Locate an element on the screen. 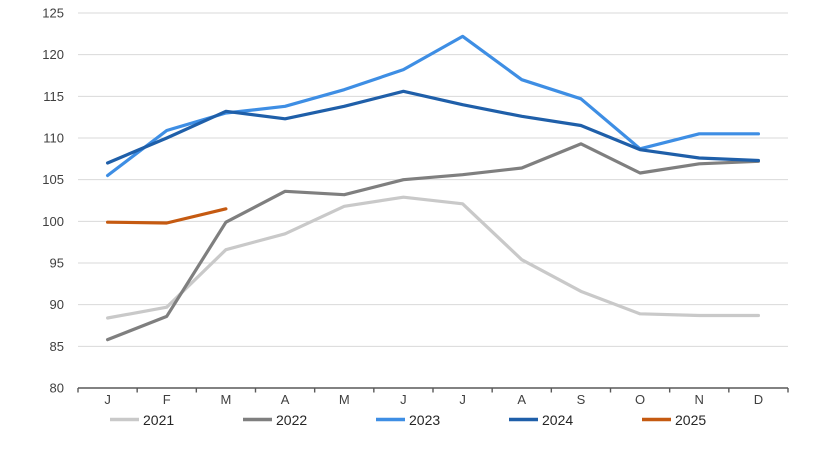 Image resolution: width=820 pixels, height=451 pixels. y-axis-tick-label: 100 is located at coordinates (53, 221).